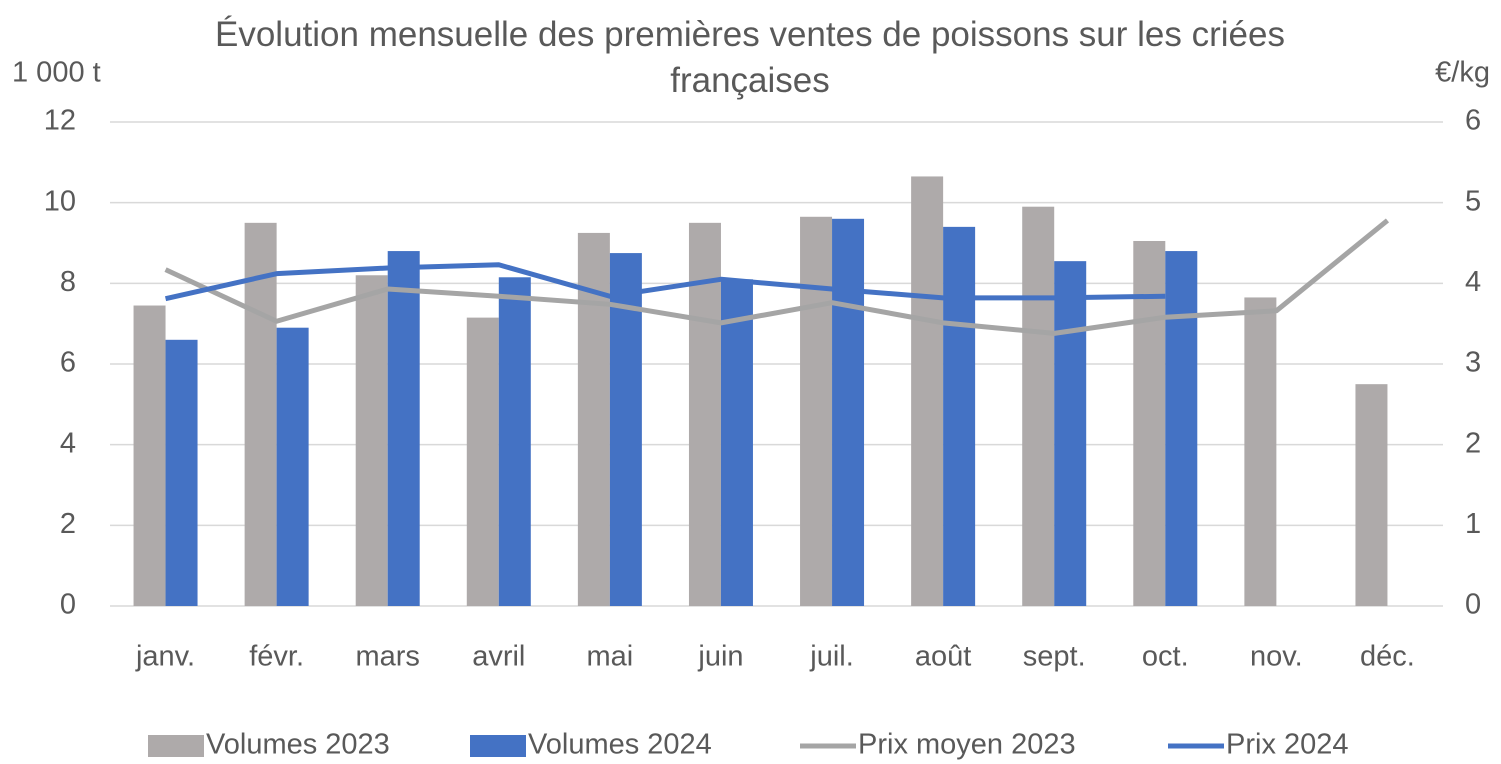 This screenshot has height=764, width=1501. What do you see at coordinates (387, 657) in the screenshot?
I see `x-tick-label: mars` at bounding box center [387, 657].